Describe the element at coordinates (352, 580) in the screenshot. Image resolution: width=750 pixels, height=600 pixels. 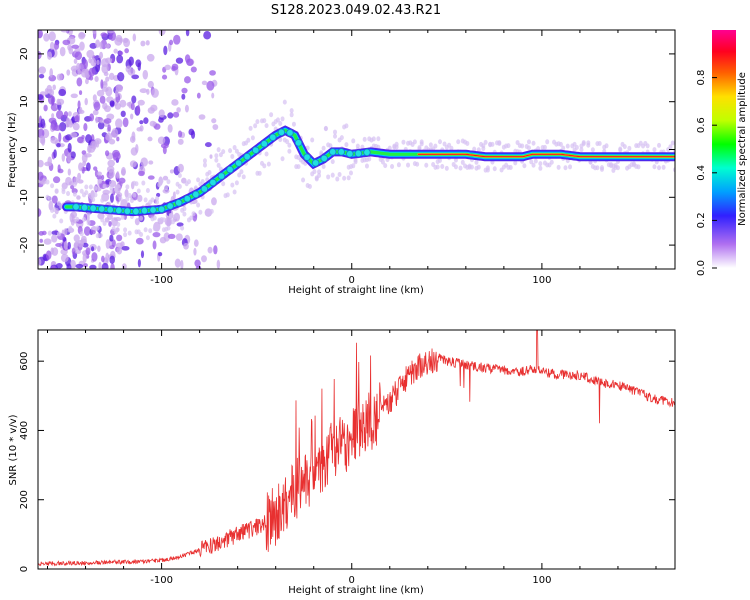
I see `snr-xtick-label: 0` at that location.